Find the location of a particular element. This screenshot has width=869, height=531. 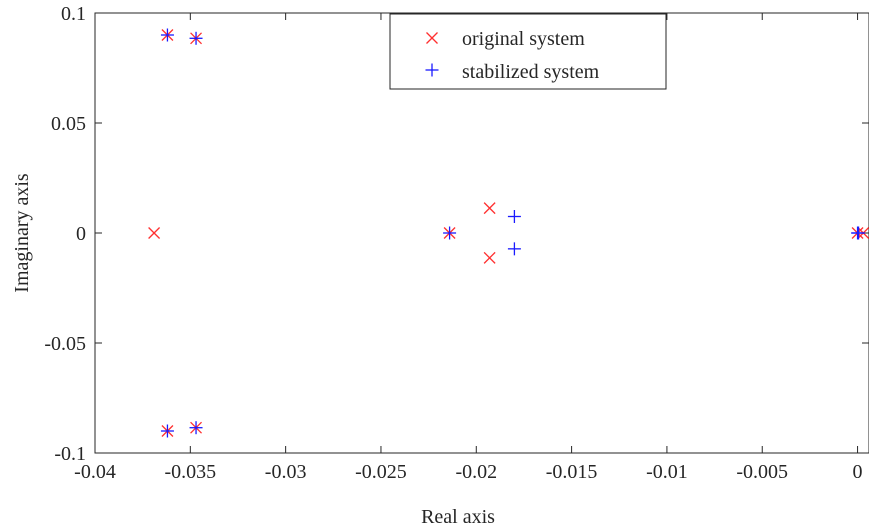

x-tick-label: -0.01 is located at coordinates (667, 472).